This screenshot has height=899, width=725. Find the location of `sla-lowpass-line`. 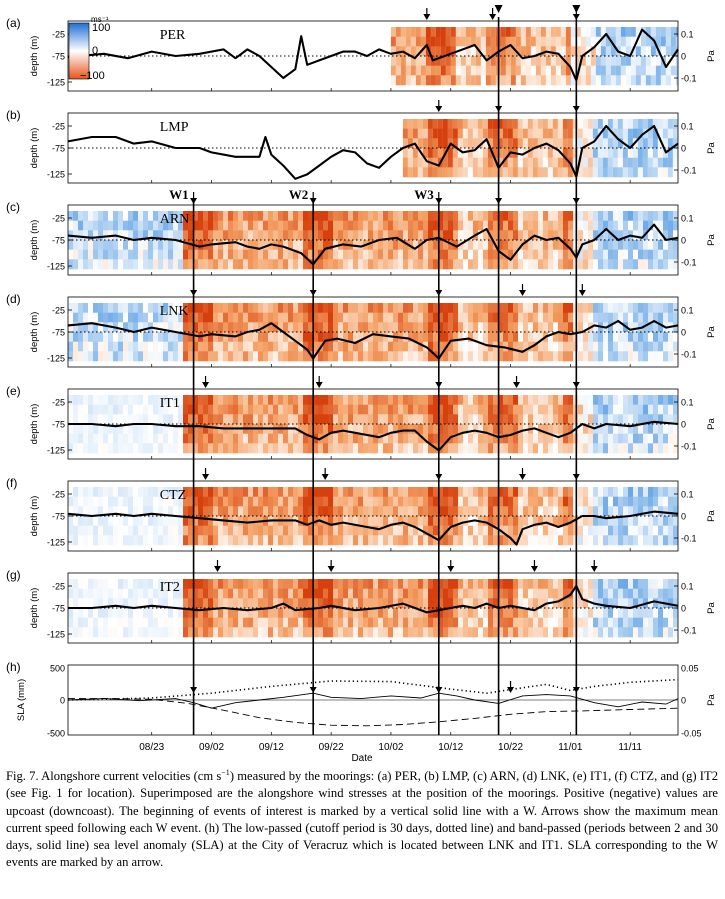

sla-lowpass-line is located at coordinates (373, 689).